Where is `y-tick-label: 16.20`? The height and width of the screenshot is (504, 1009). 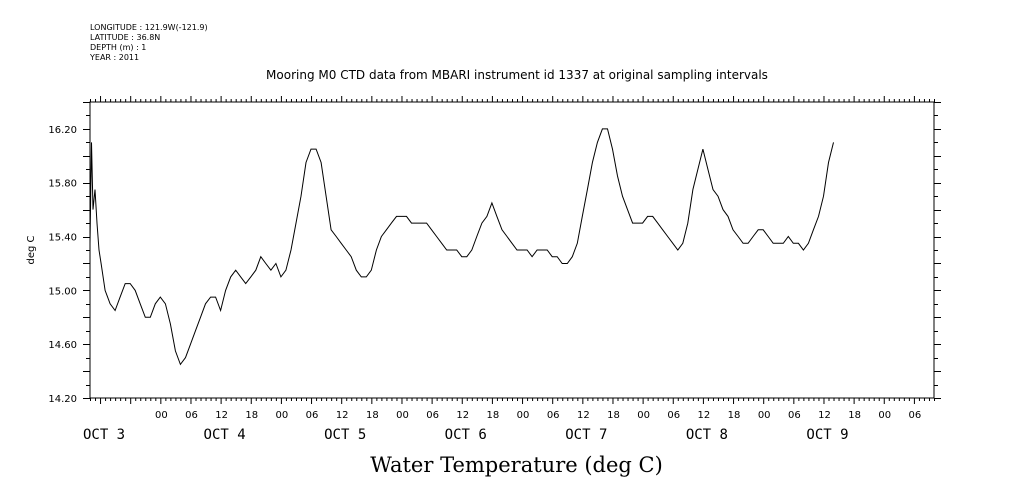 y-tick-label: 16.20 is located at coordinates (62, 130).